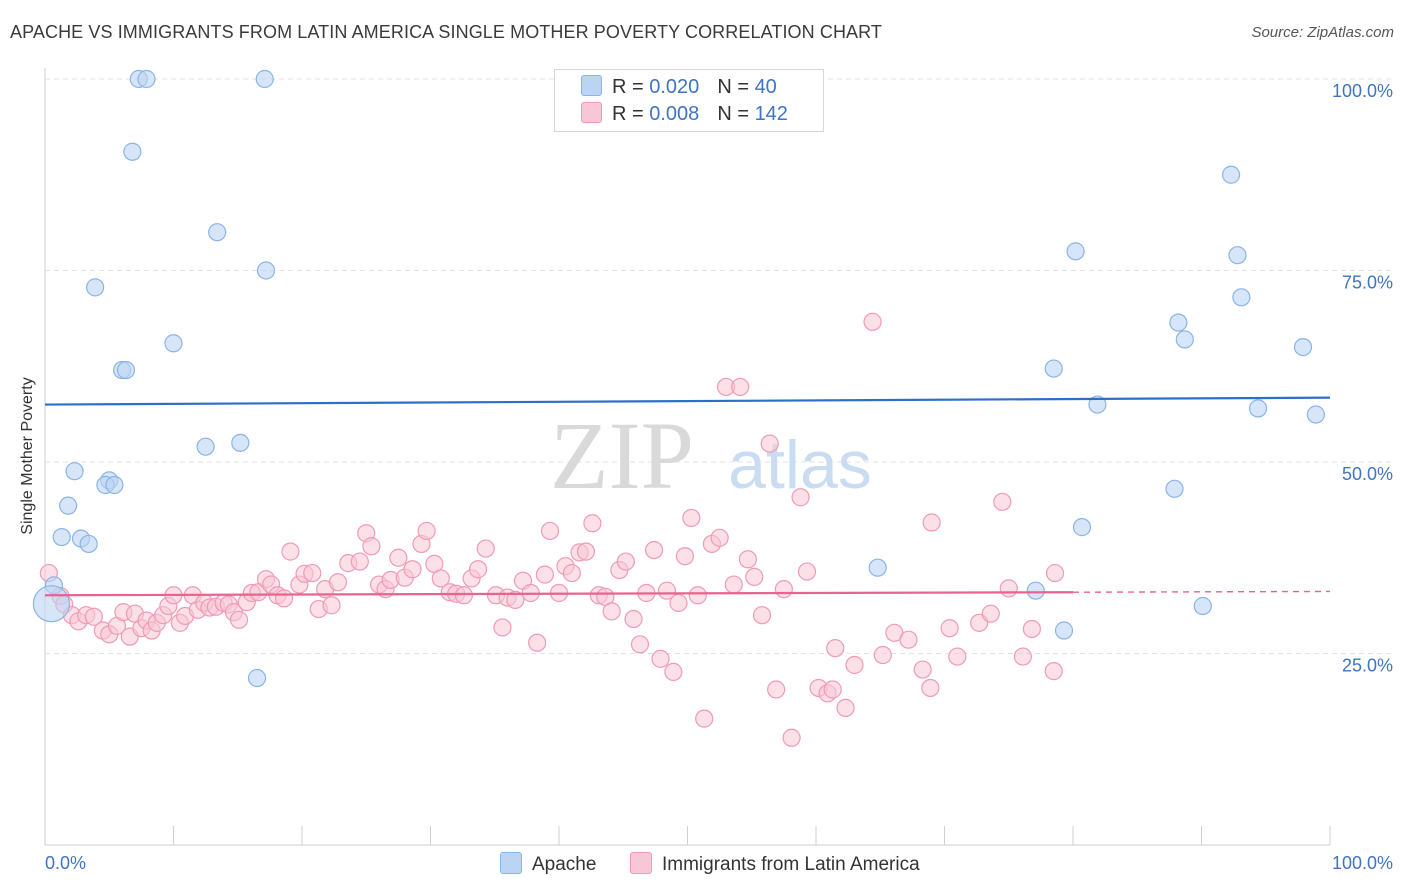 This screenshot has width=1406, height=892. I want to click on immigrants-swatch, so click(591, 112).